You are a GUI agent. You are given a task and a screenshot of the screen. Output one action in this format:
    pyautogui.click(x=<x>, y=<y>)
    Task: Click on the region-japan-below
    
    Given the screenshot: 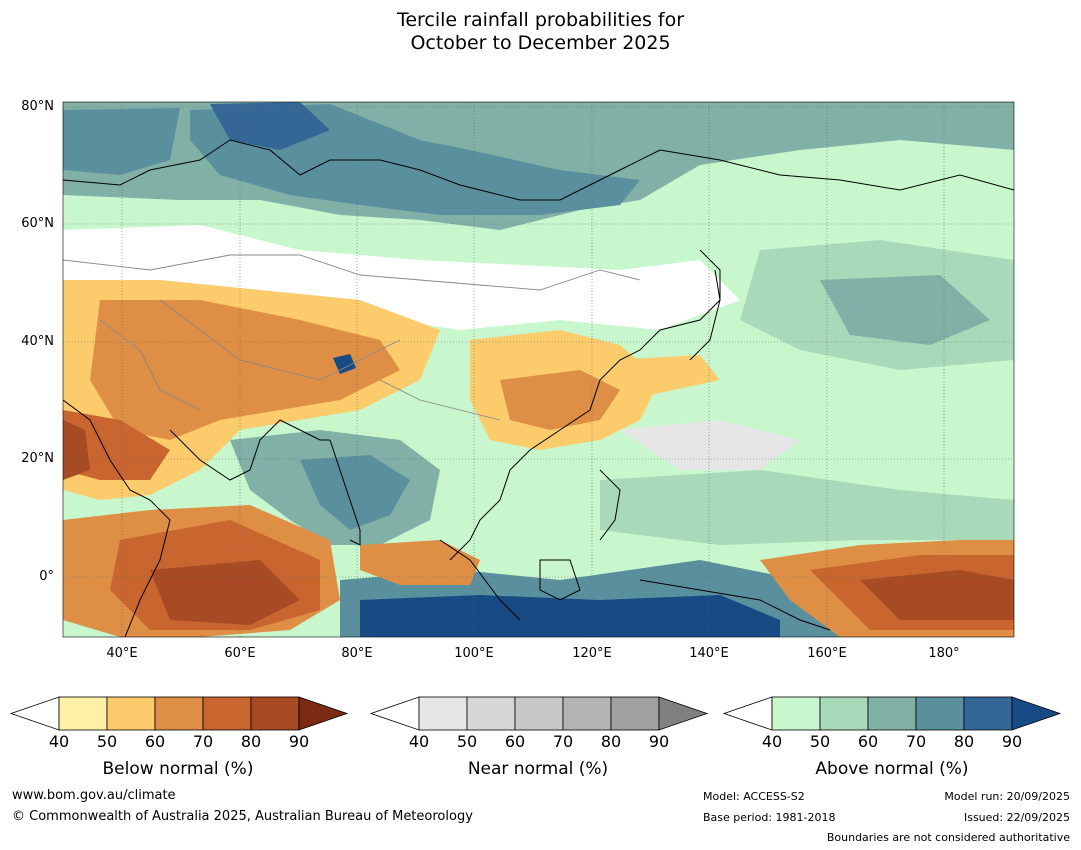 What is the action you would take?
    pyautogui.click(x=665, y=375)
    